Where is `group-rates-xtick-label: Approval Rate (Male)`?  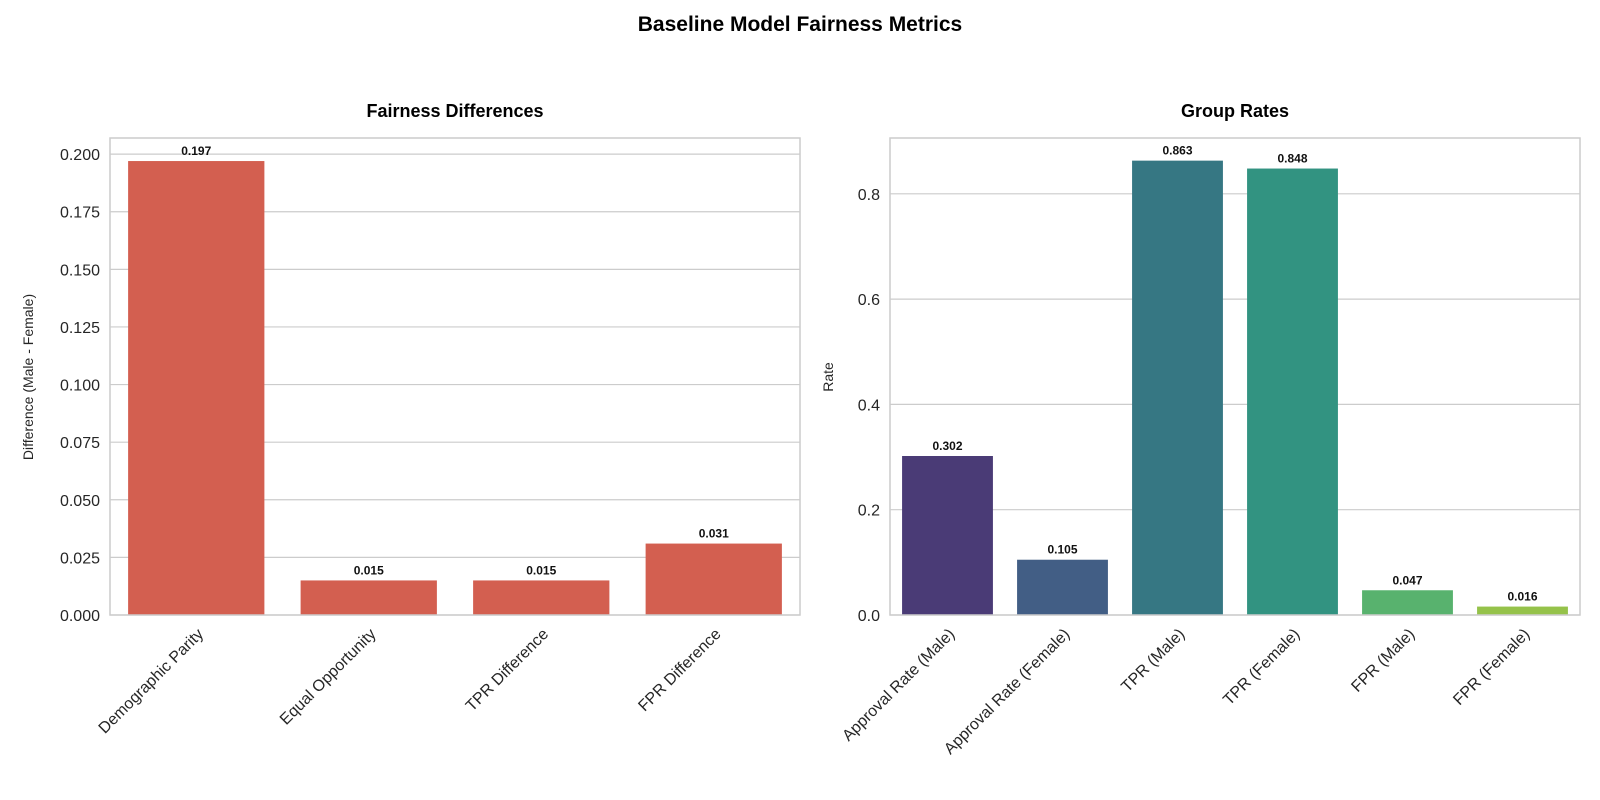 group-rates-xtick-label: Approval Rate (Male) is located at coordinates (898, 685).